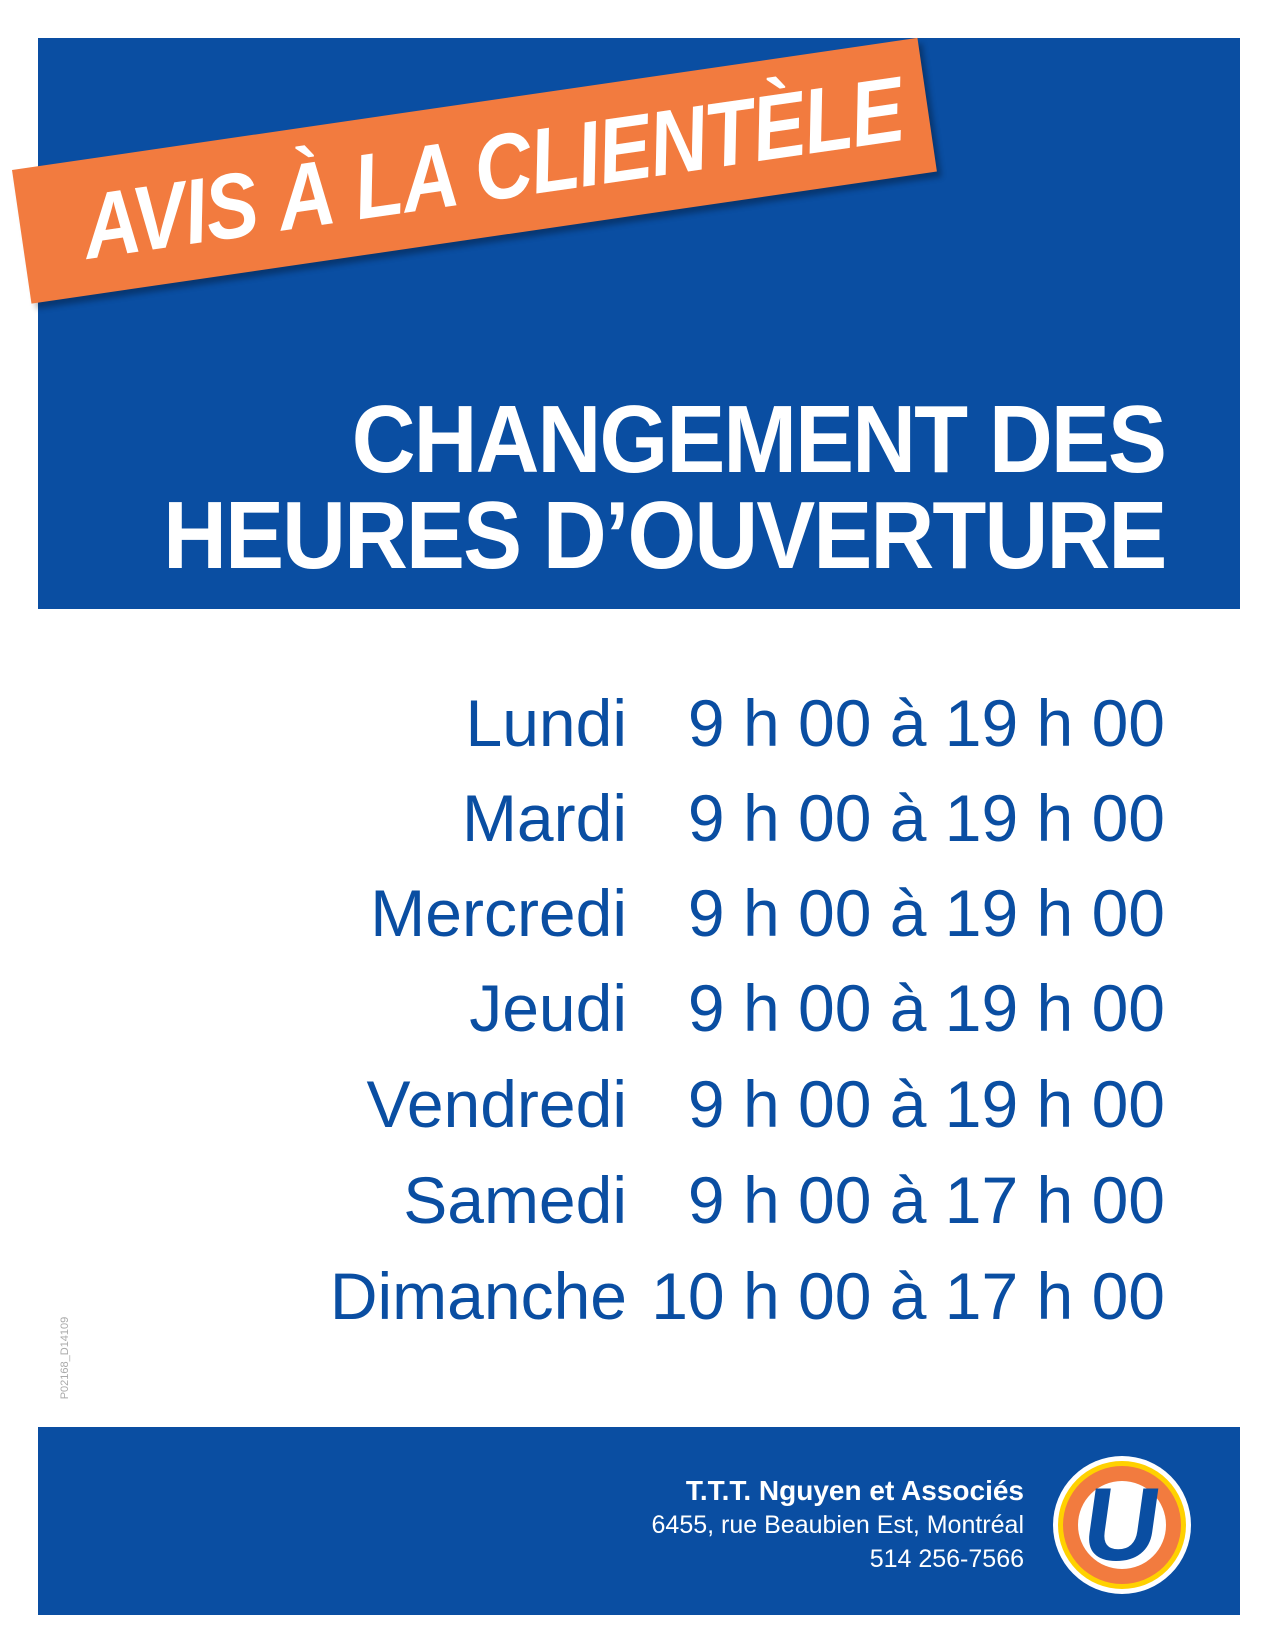 Image resolution: width=1275 pixels, height=1650 pixels. Describe the element at coordinates (65, 1358) in the screenshot. I see `document-code: P02168_D14109` at that location.